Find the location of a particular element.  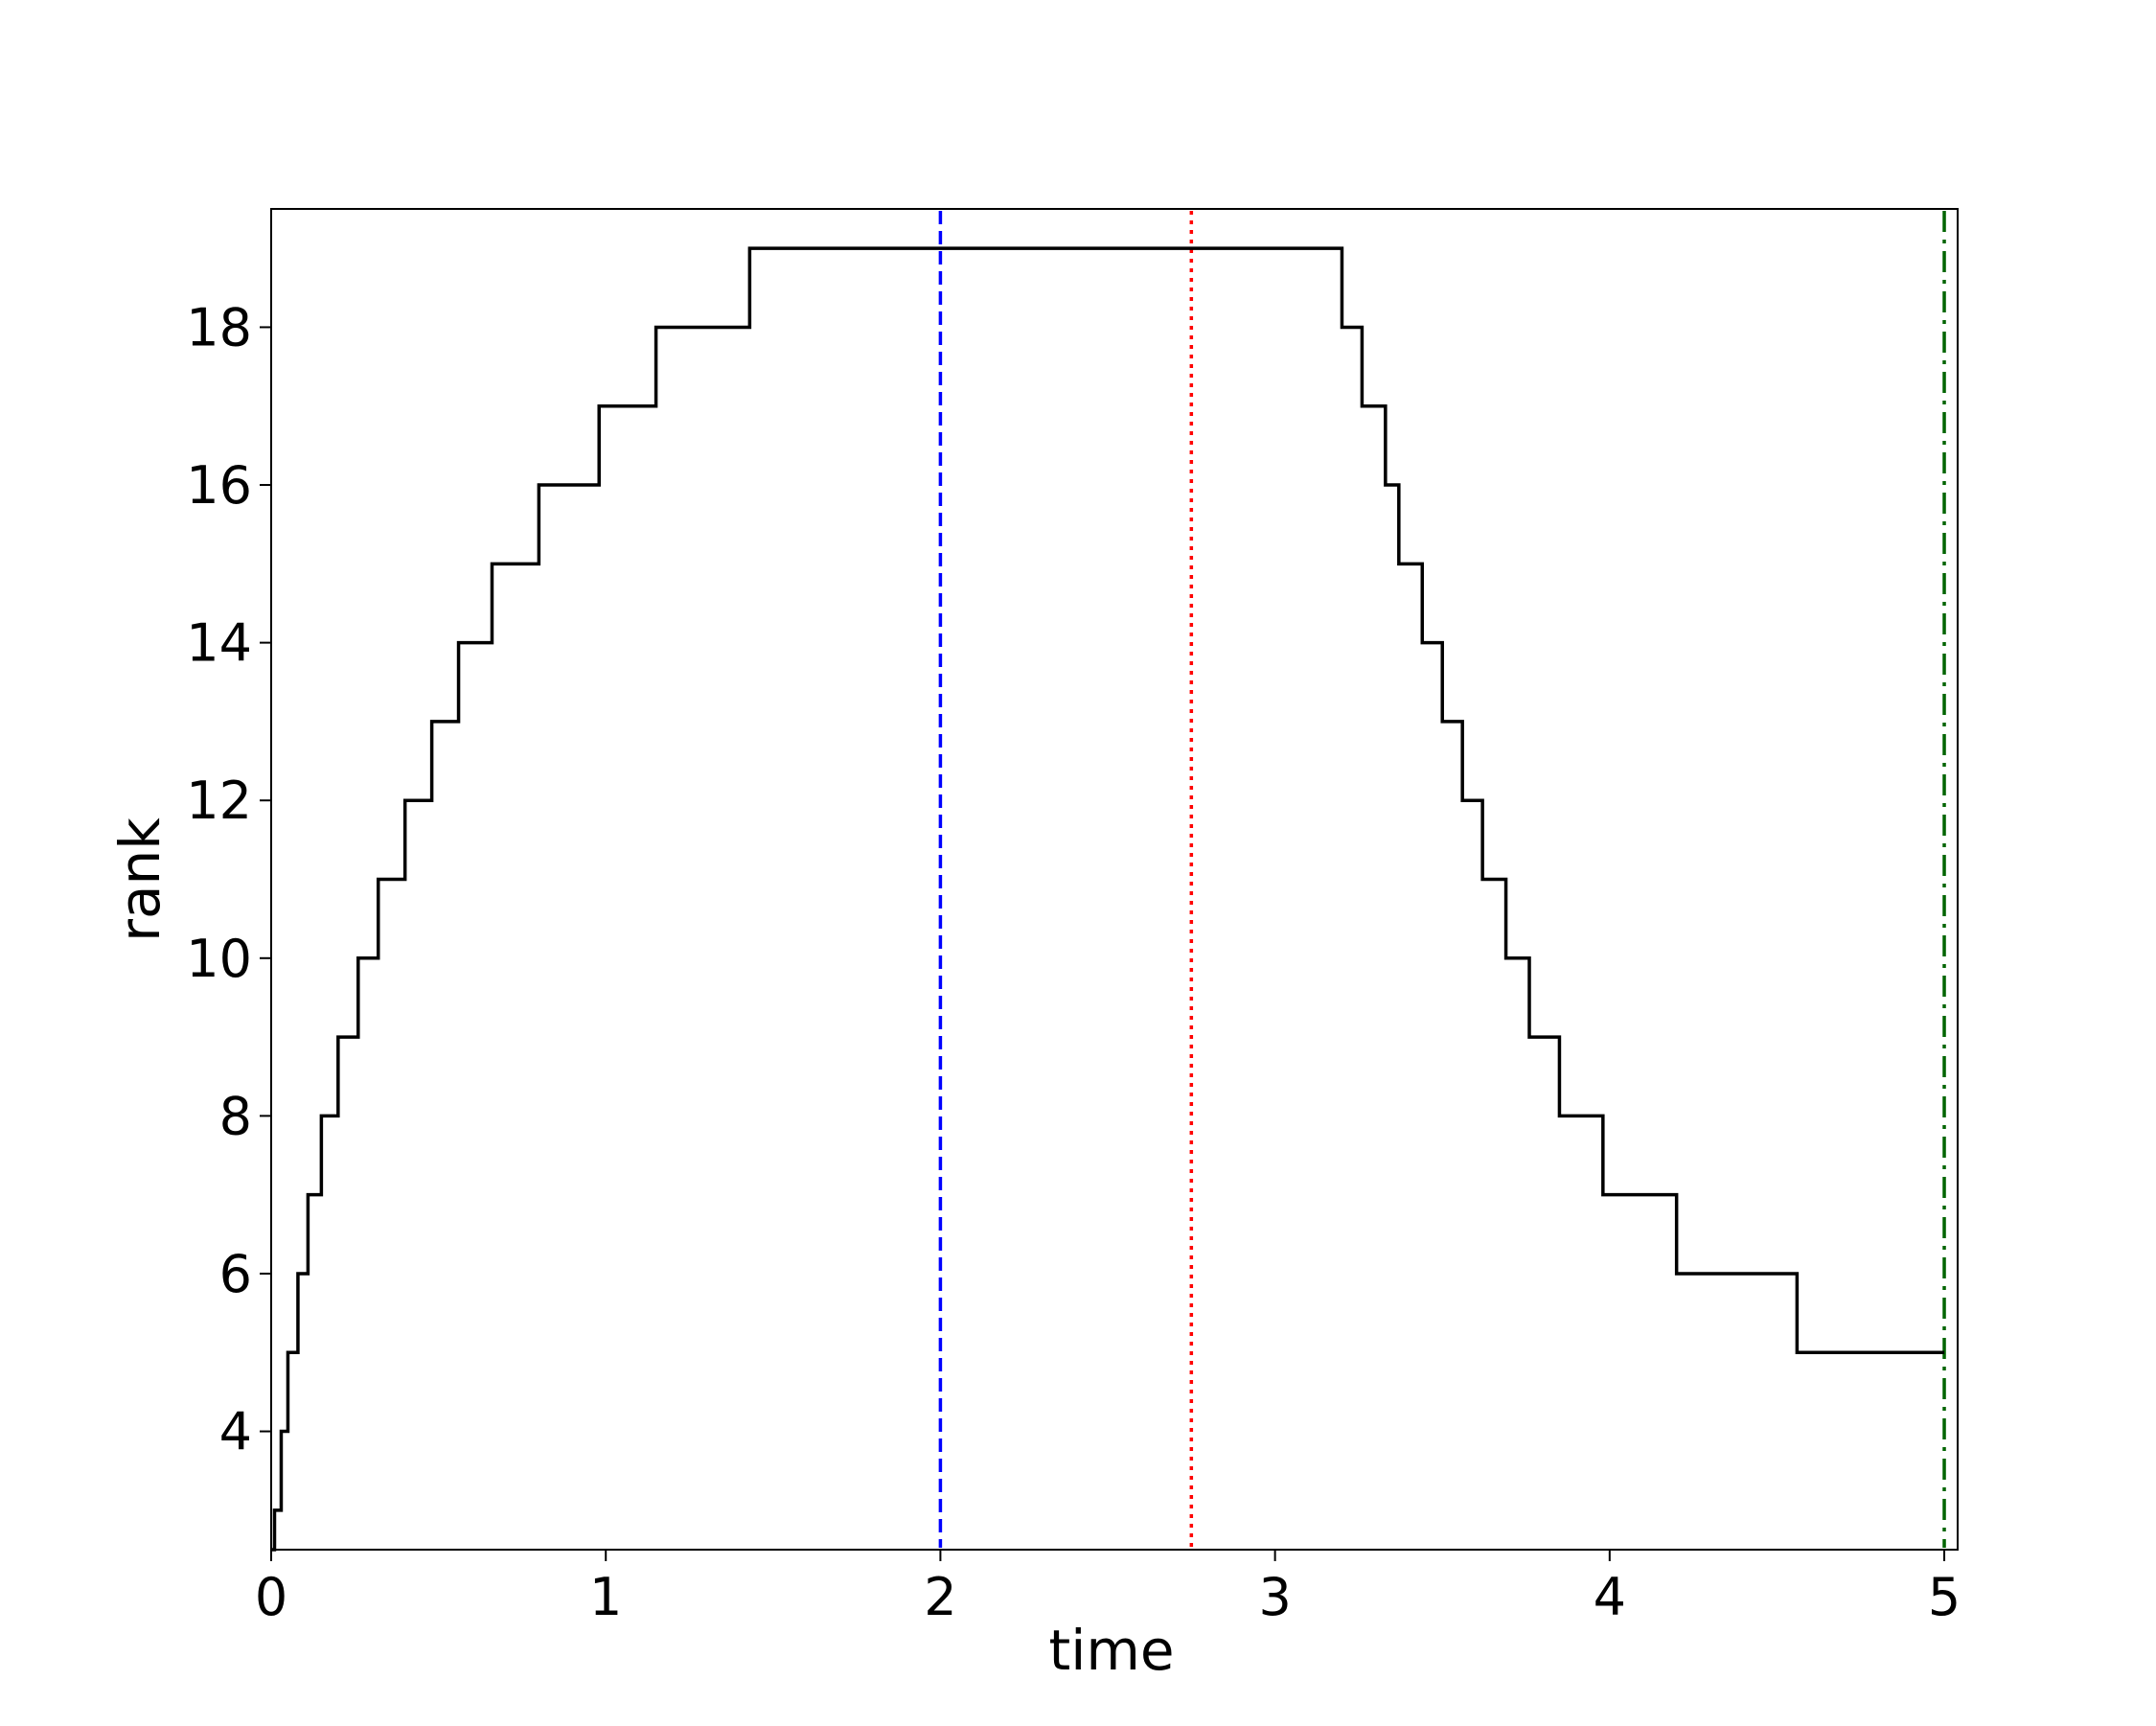

y-axis-label: rank is located at coordinates (139, 879).